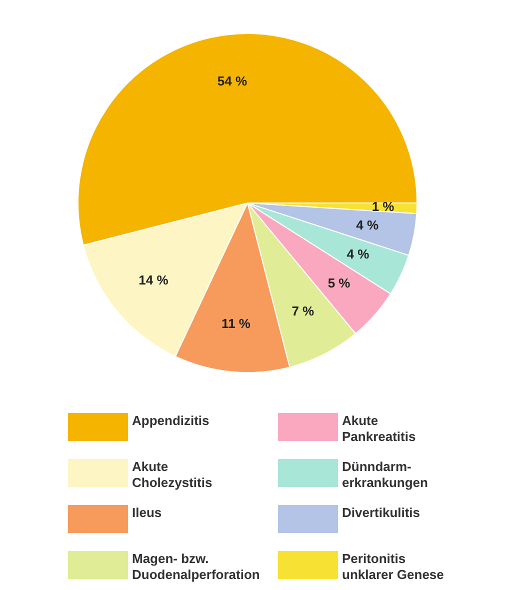 The width and height of the screenshot is (513, 590). What do you see at coordinates (303, 310) in the screenshot?
I see `data-label: 7 %` at bounding box center [303, 310].